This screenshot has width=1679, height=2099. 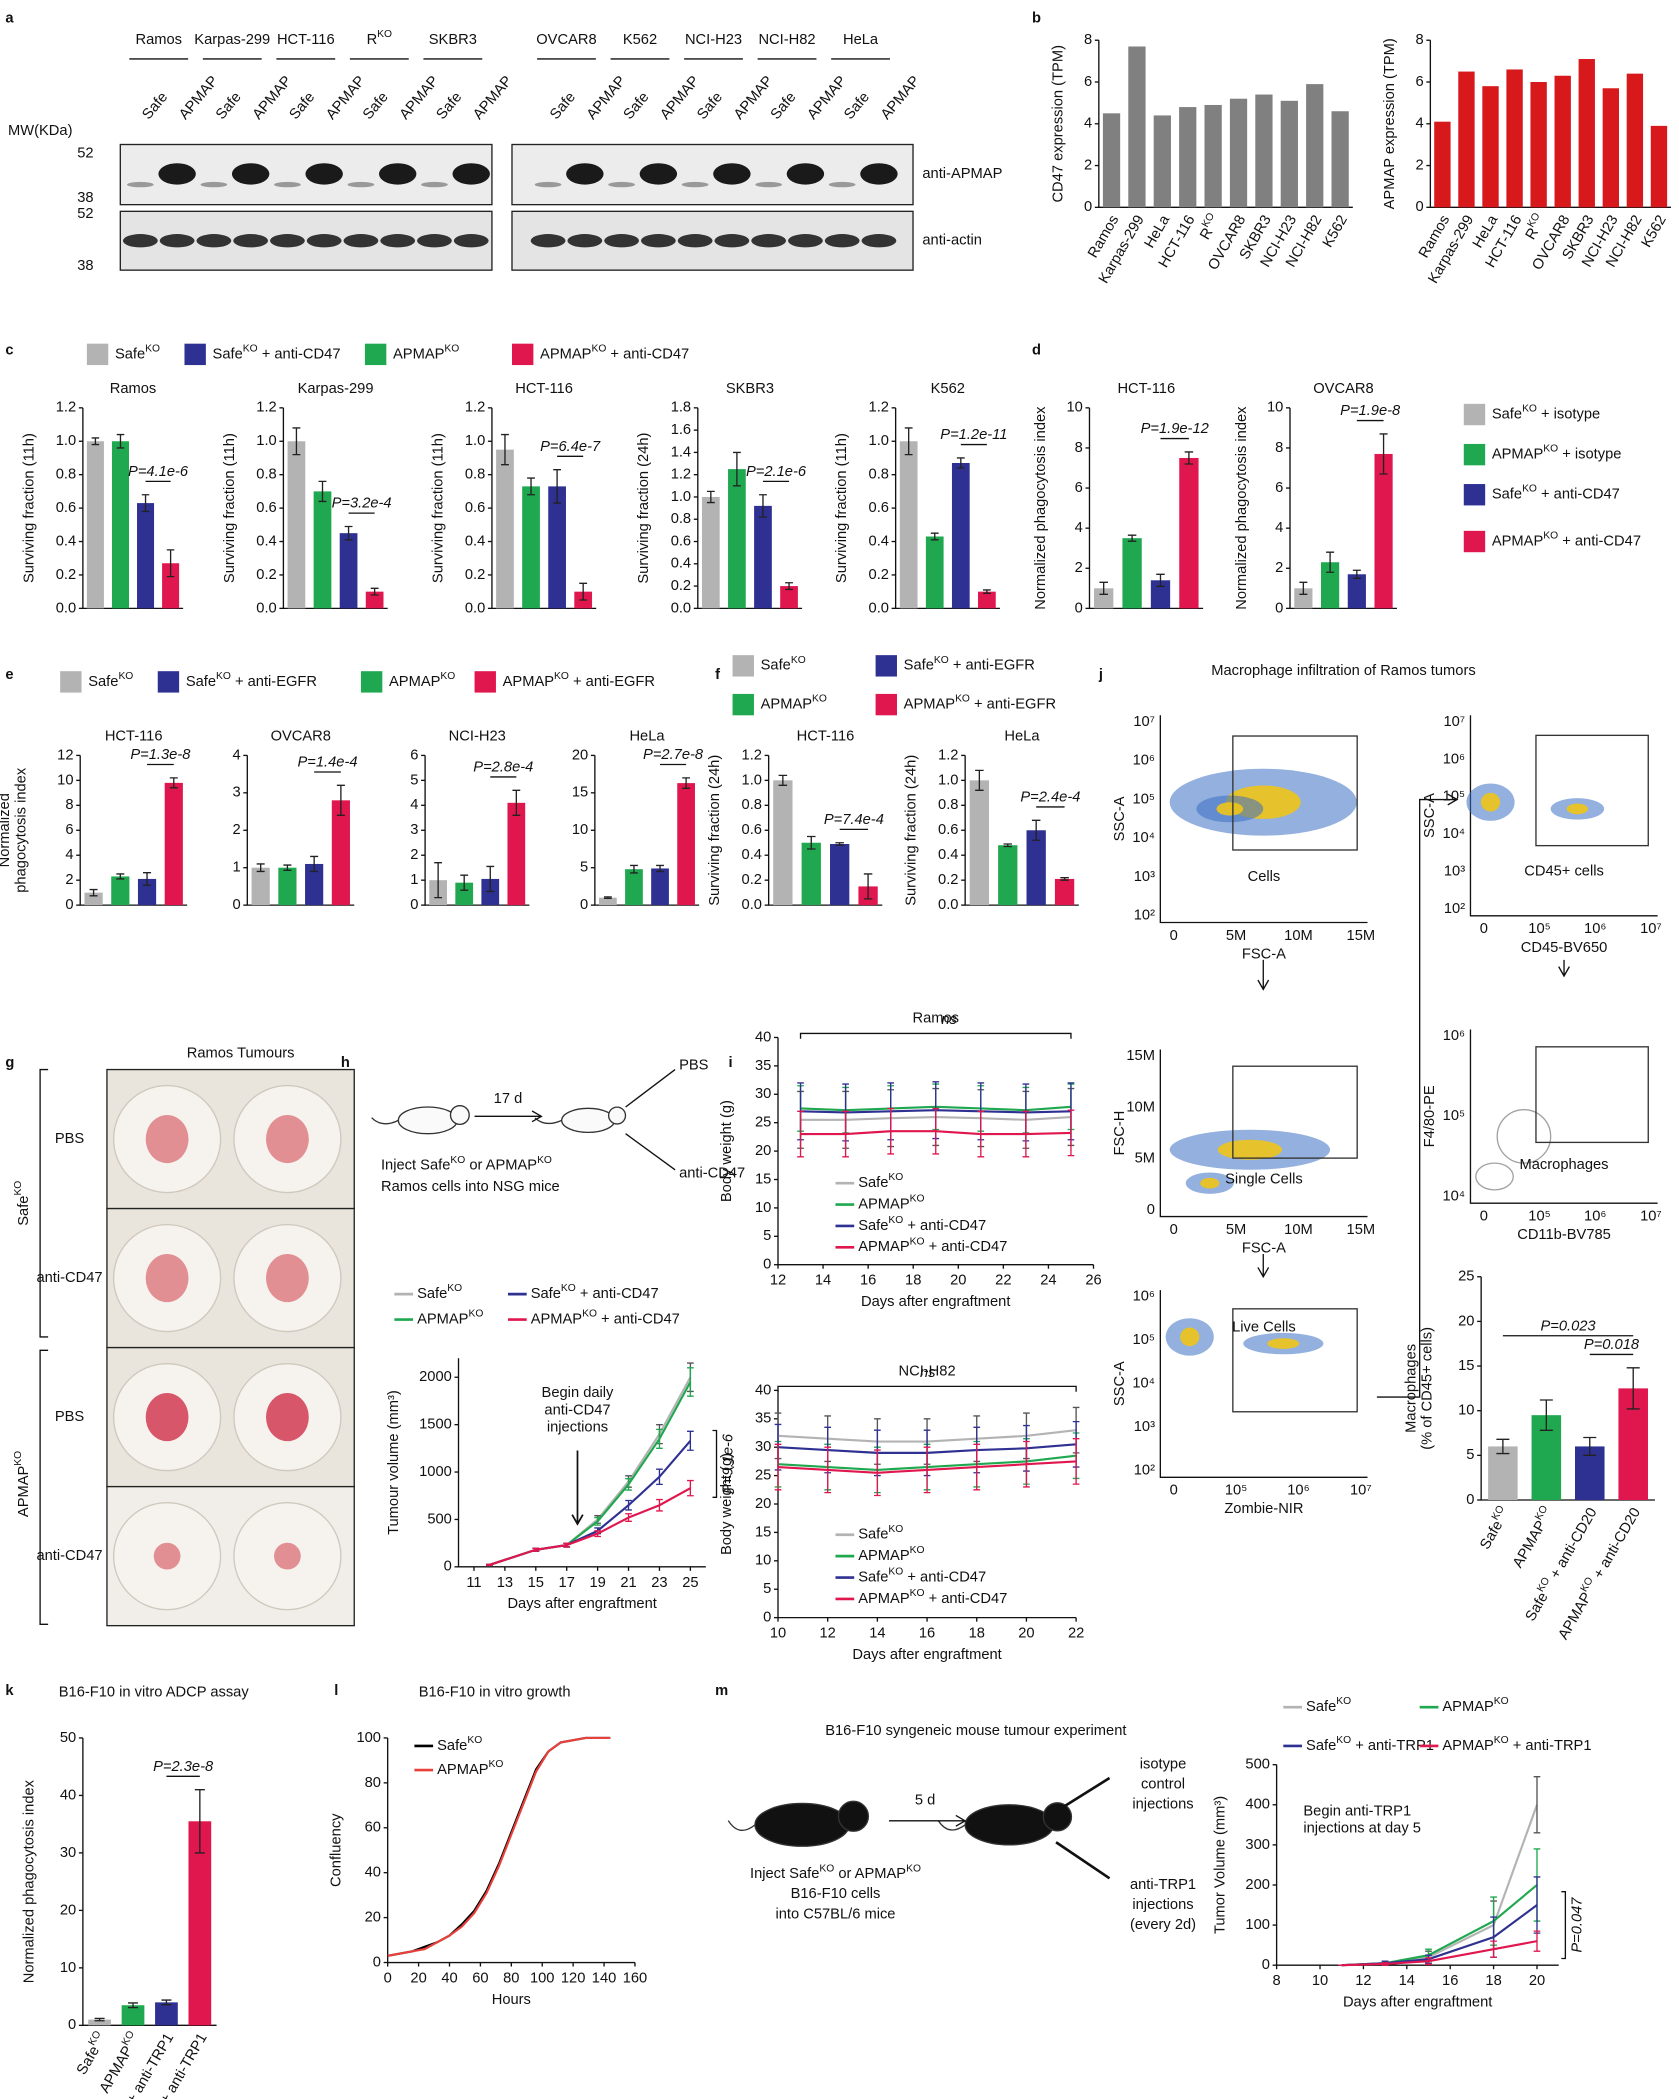 What do you see at coordinates (1651, 929) in the screenshot?
I see `x-tick-label: 10⁷` at bounding box center [1651, 929].